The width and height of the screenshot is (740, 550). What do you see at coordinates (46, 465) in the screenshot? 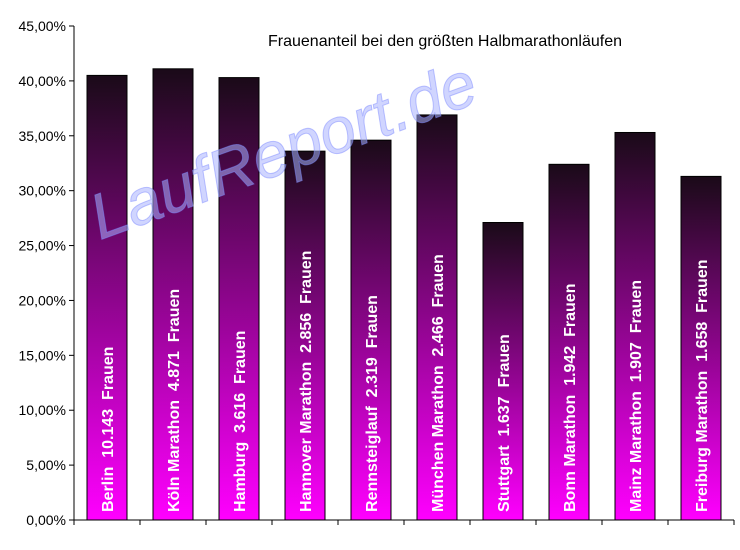
I see `y-tick-label: 5,00%` at bounding box center [46, 465].